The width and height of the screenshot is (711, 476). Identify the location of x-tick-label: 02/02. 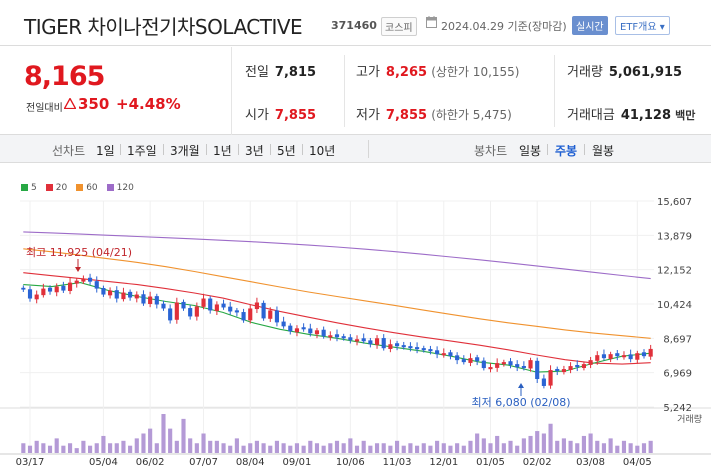
(537, 462).